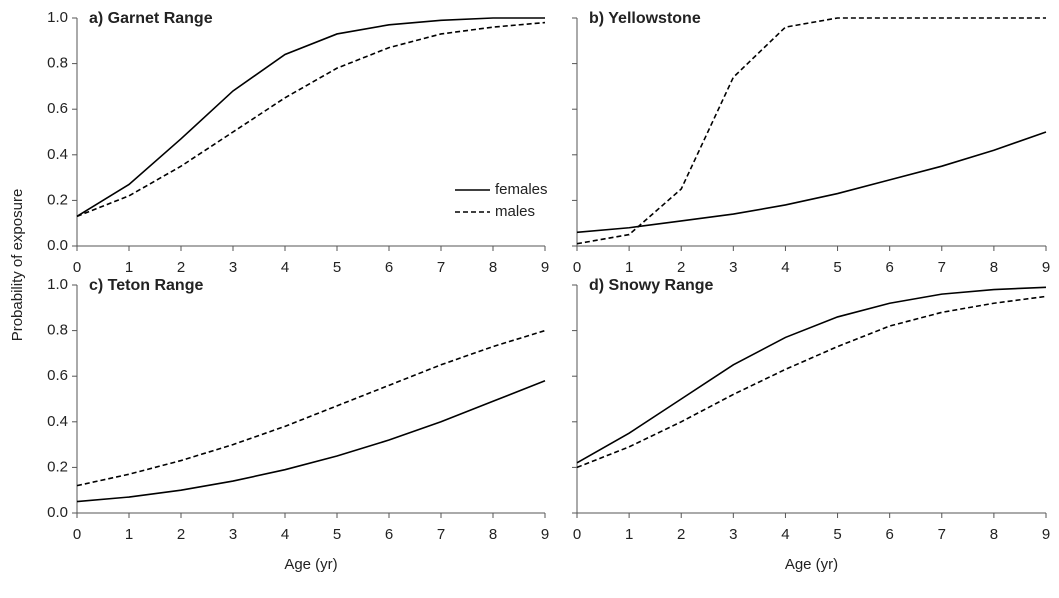  What do you see at coordinates (17, 265) in the screenshot?
I see `y-axis-label: Probability of exposure` at bounding box center [17, 265].